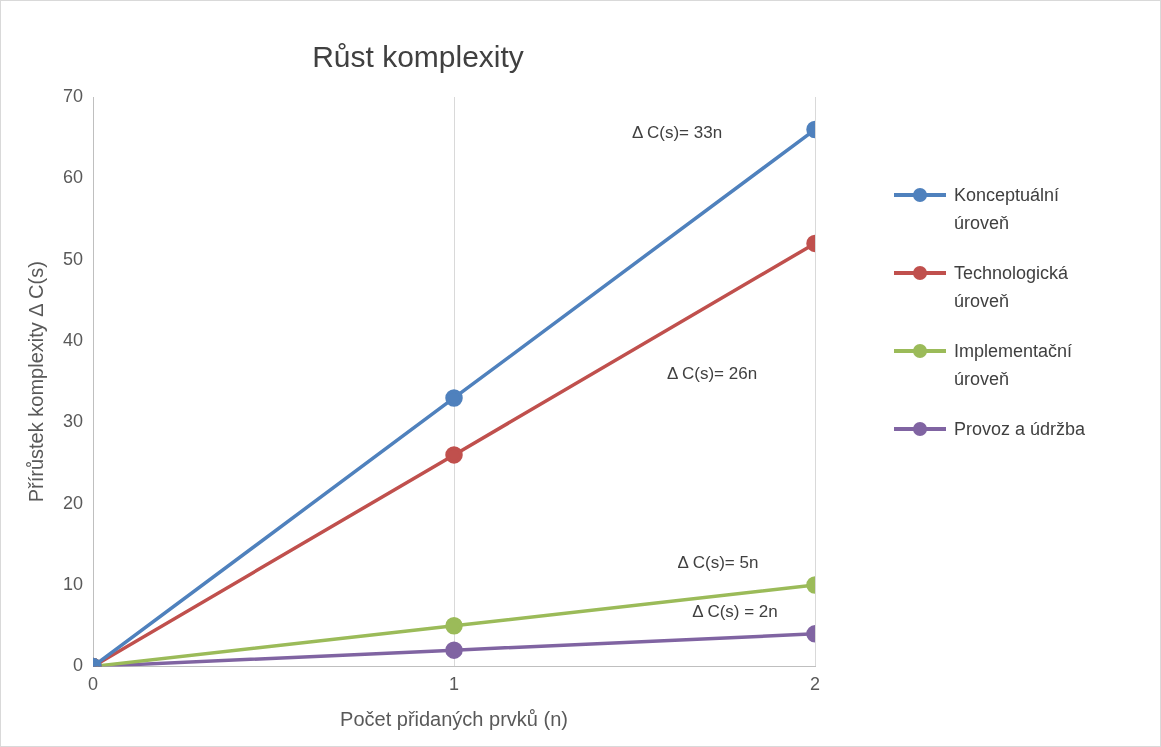  I want to click on y-tick-label: 50, so click(73, 258).